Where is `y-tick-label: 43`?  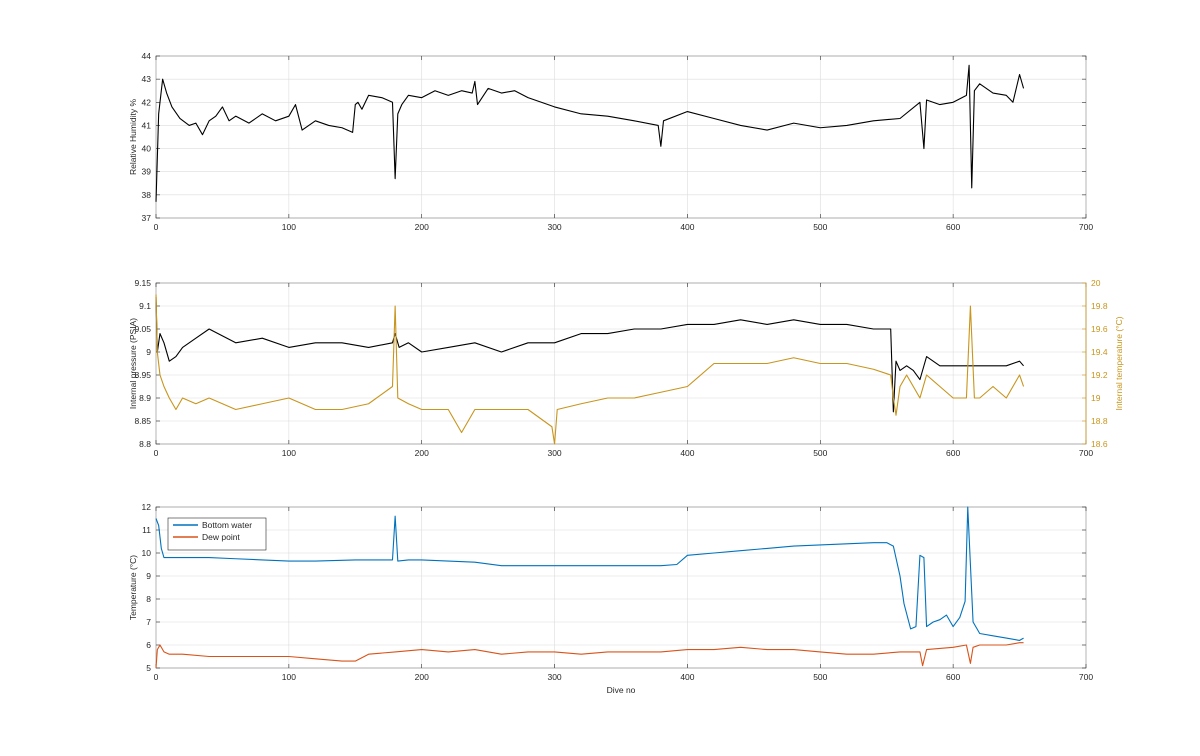 y-tick-label: 43 is located at coordinates (147, 79).